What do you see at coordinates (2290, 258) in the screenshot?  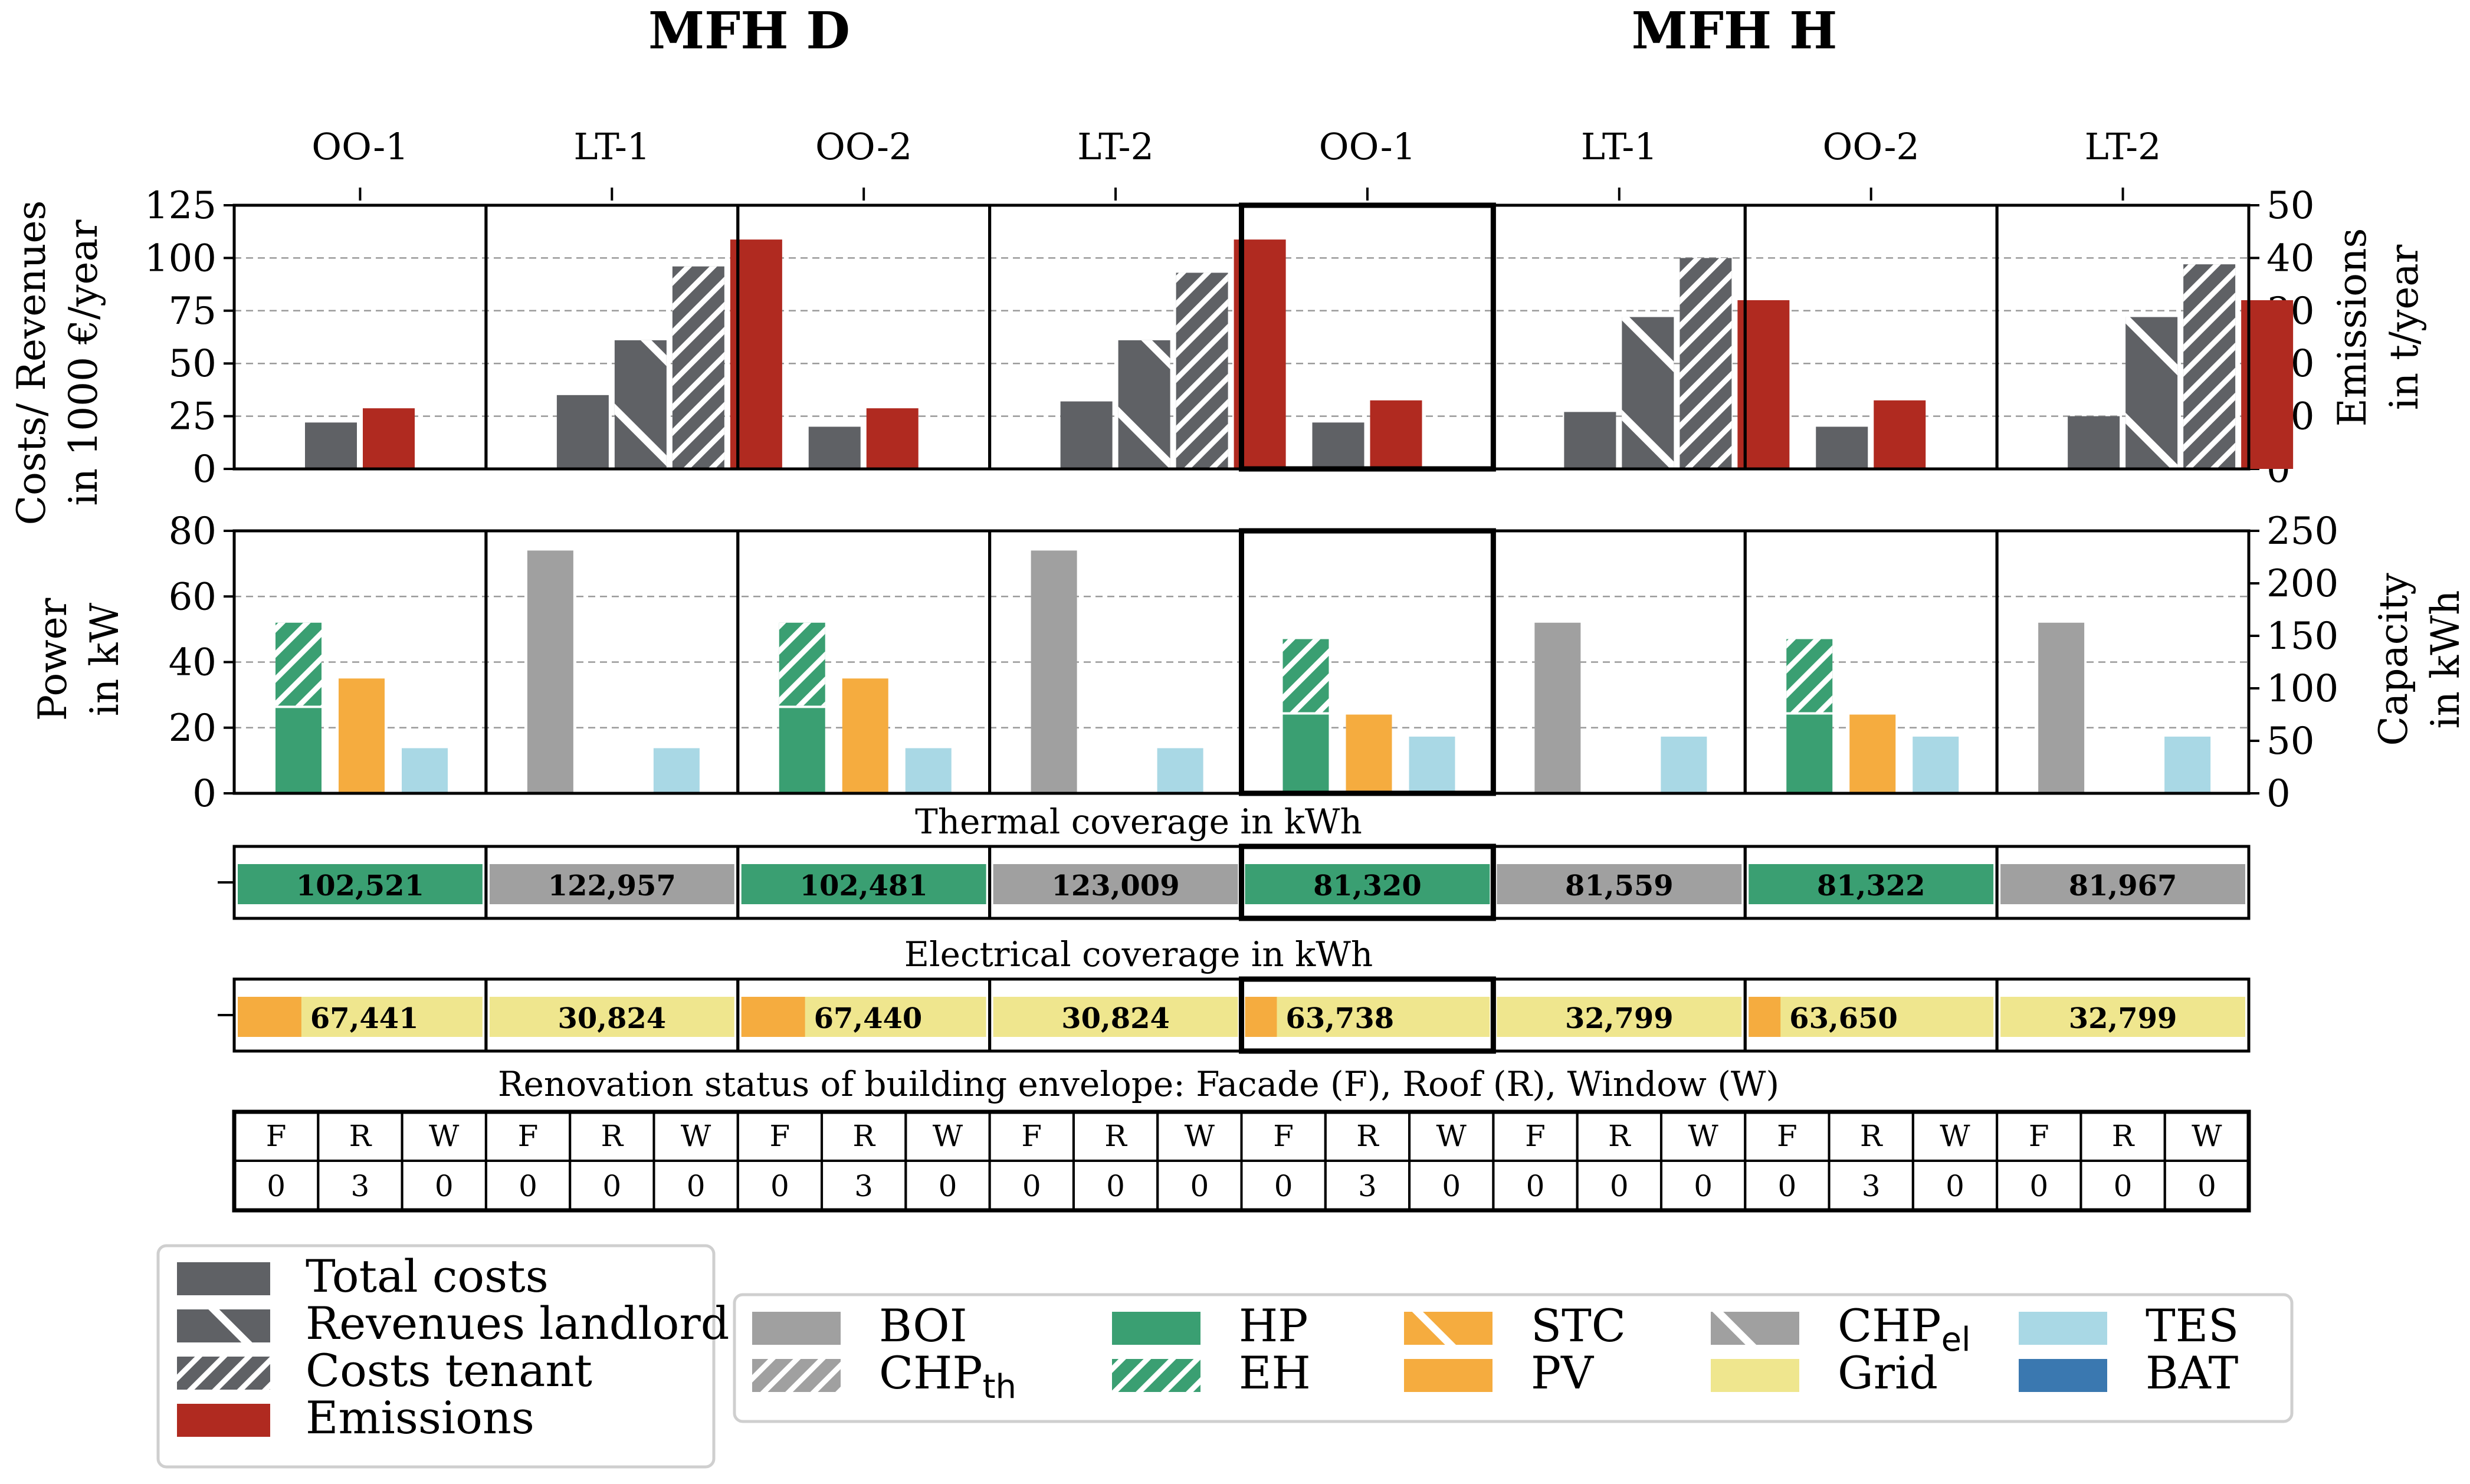 I see `y2tick-label: 40` at bounding box center [2290, 258].